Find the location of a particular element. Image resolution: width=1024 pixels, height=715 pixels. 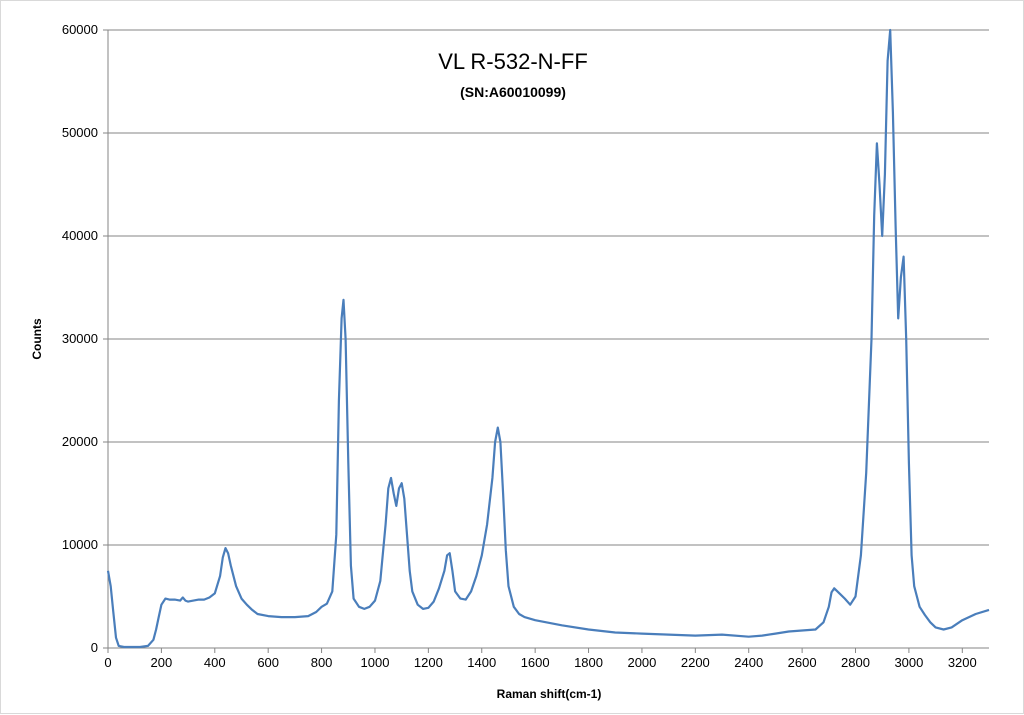

x-tick-label: 0 is located at coordinates (107, 662).